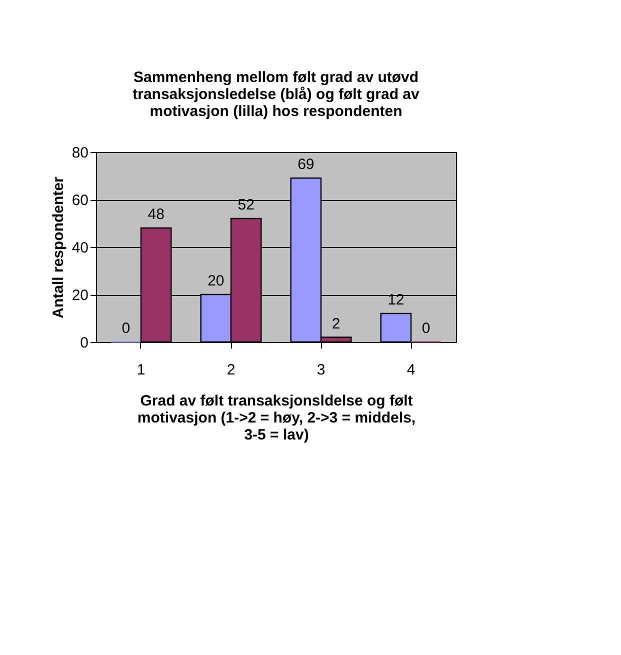  I want to click on x-axis-title: Grad av følt transaksjonsldelse og følt motivasjon (1->2 = høy, 2->3 = middels, 3-5 = lav), so click(276, 418).